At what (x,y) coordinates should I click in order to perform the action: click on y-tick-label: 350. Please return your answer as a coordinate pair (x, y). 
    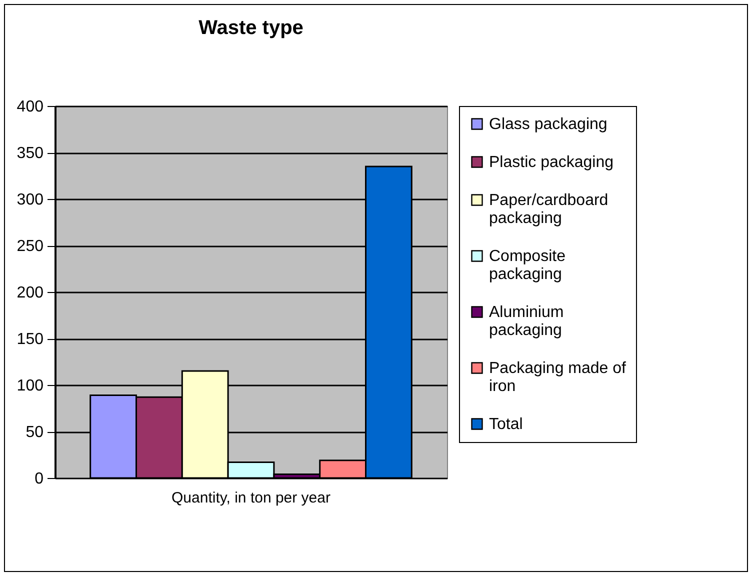
    Looking at the image, I should click on (30, 153).